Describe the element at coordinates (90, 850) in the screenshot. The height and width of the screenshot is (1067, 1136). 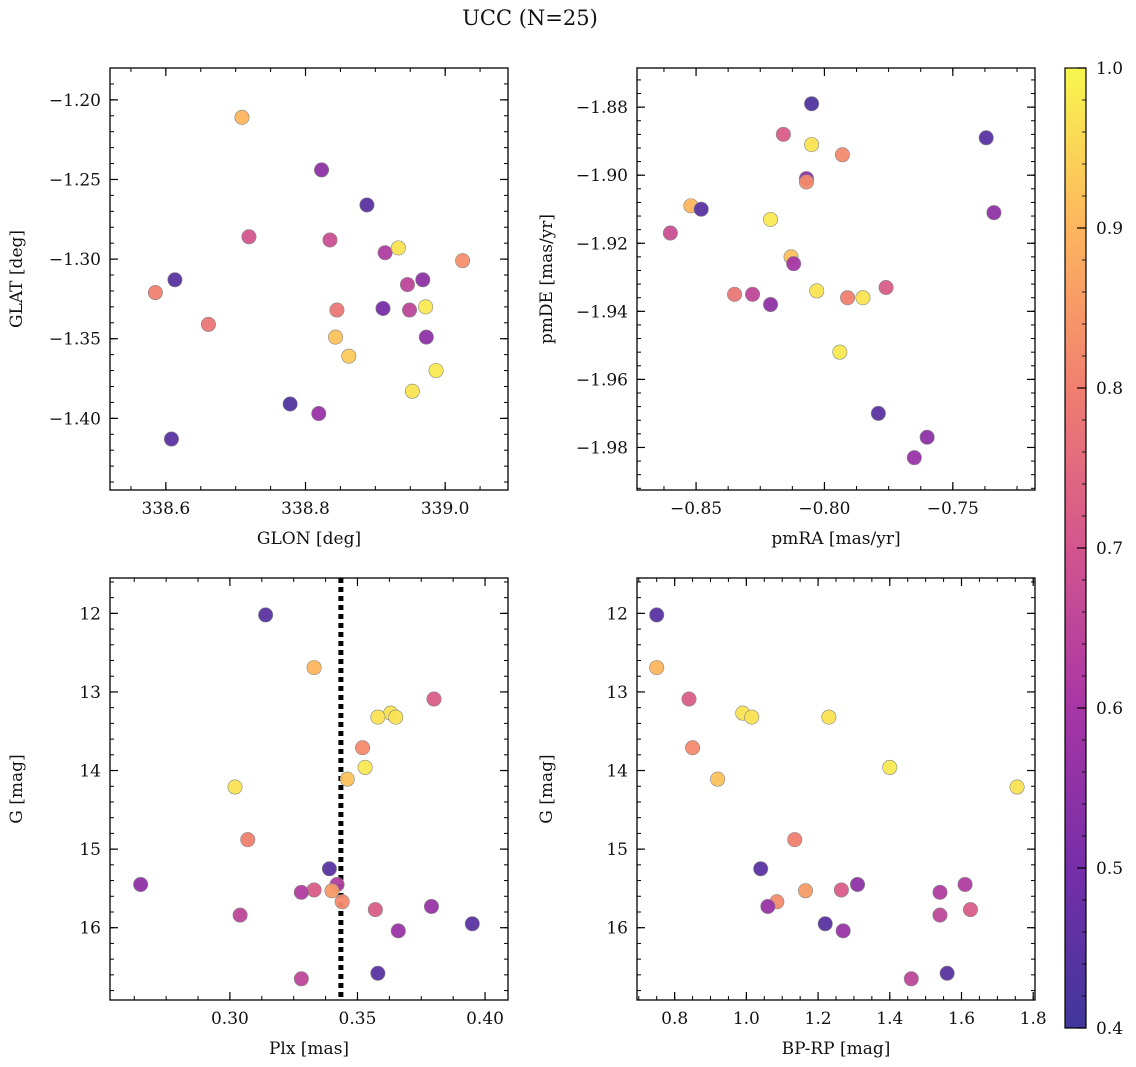
I see `y-tick-label: 15` at that location.